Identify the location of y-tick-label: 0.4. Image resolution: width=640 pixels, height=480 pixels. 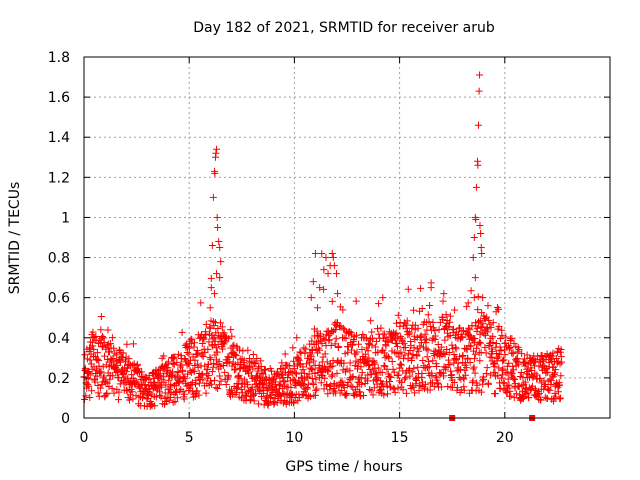
(59, 339).